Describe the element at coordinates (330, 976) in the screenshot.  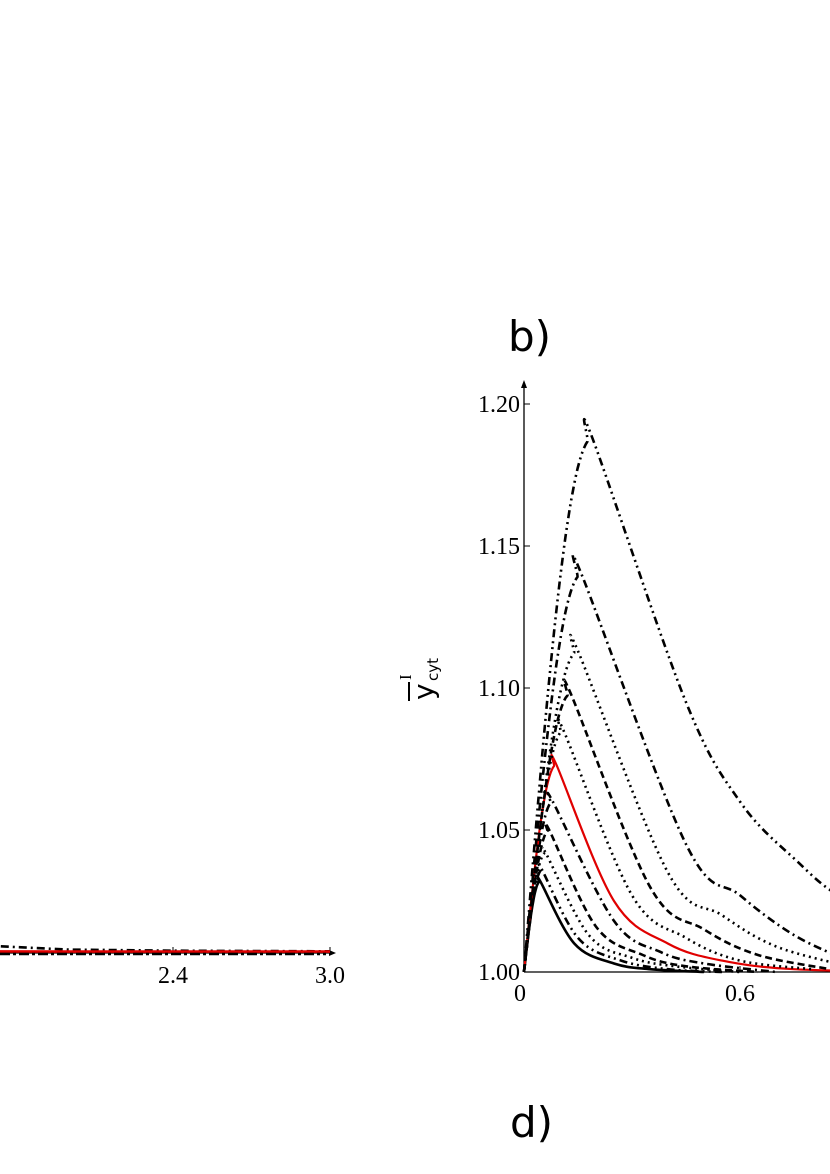
I see `chart-a-x-tick-label: 3.0` at that location.